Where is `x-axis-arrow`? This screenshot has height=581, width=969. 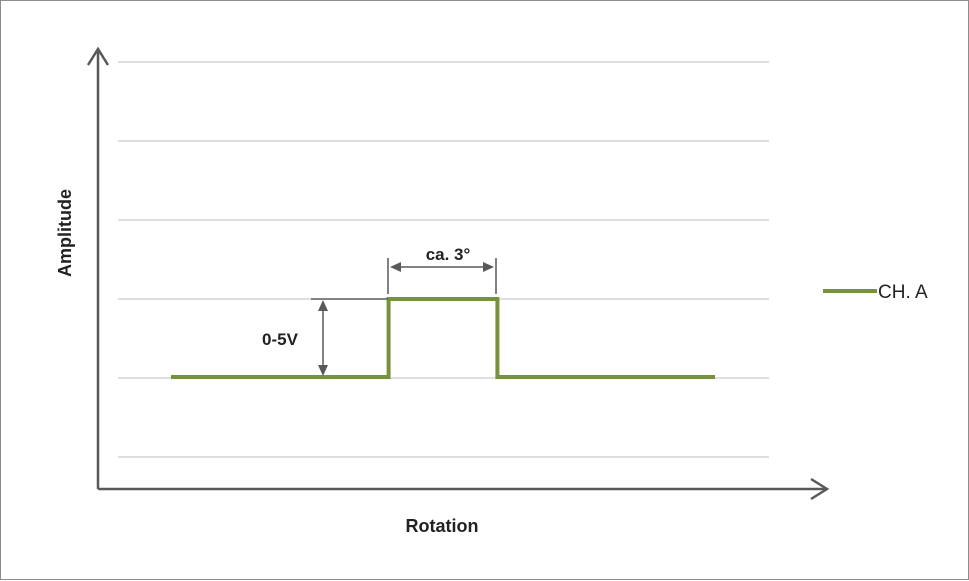 x-axis-arrow is located at coordinates (820, 489).